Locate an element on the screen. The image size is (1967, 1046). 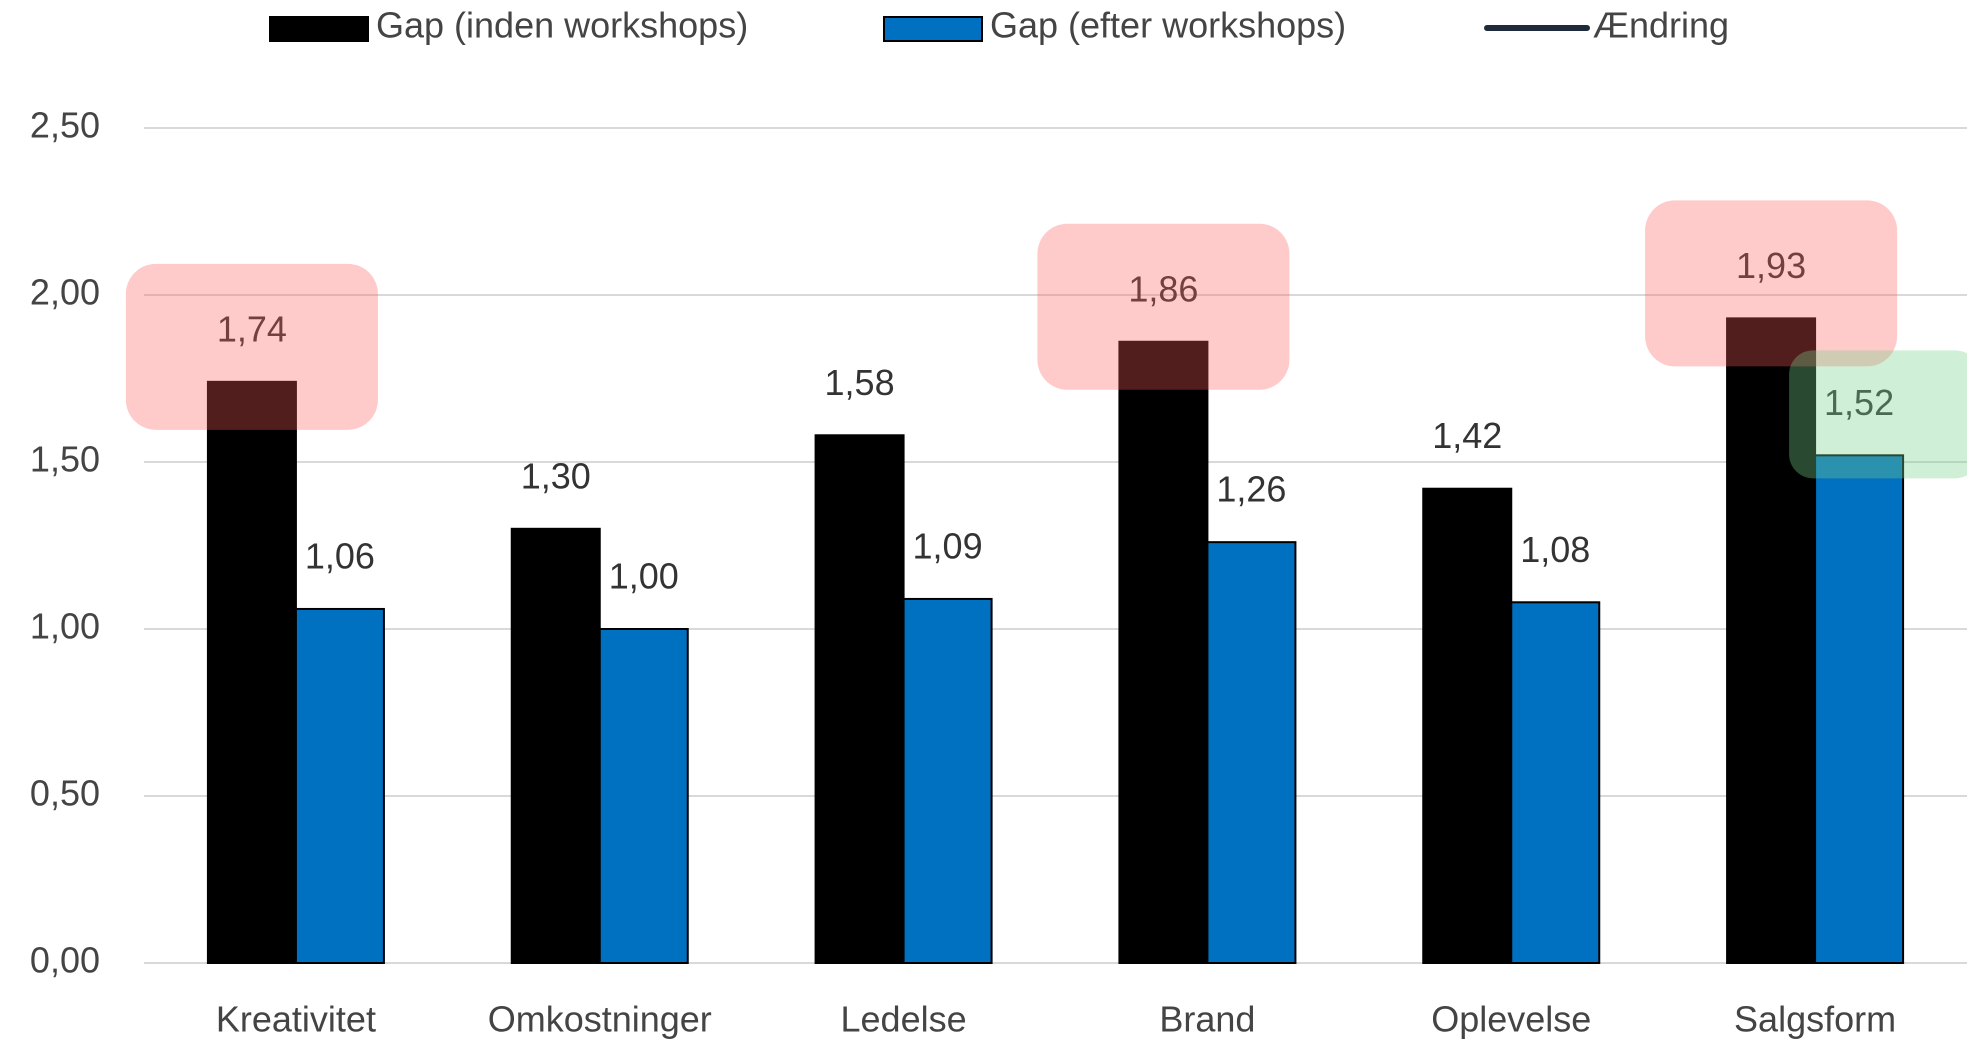
x-tick-label: Brand is located at coordinates (1207, 1019).